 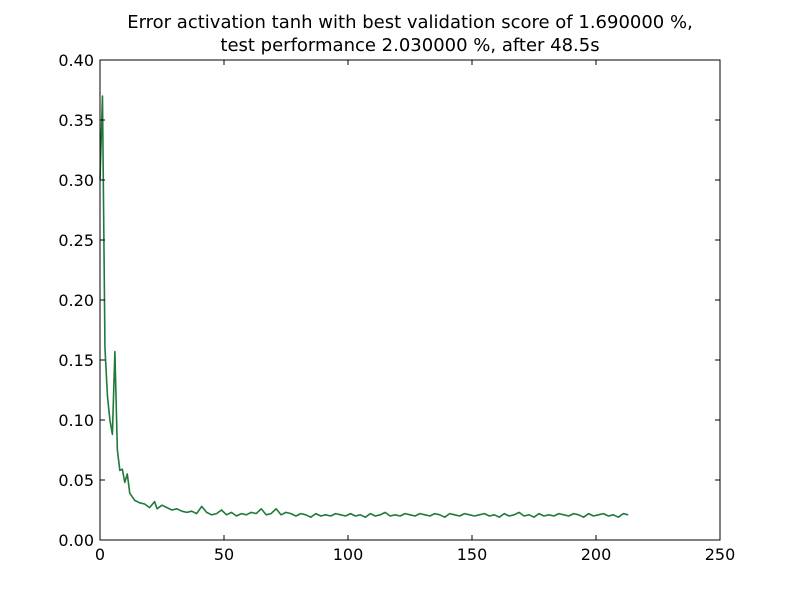 I want to click on chart-title-line-2: test performance 2.030000 %, after 48.5s, so click(x=410, y=45).